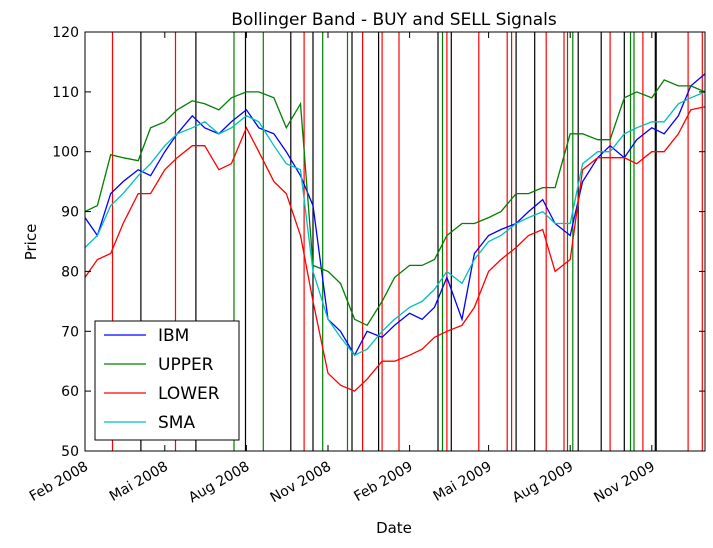 Image resolution: width=713 pixels, height=548 pixels. Describe the element at coordinates (65, 153) in the screenshot. I see `y-tick-label: 100` at that location.